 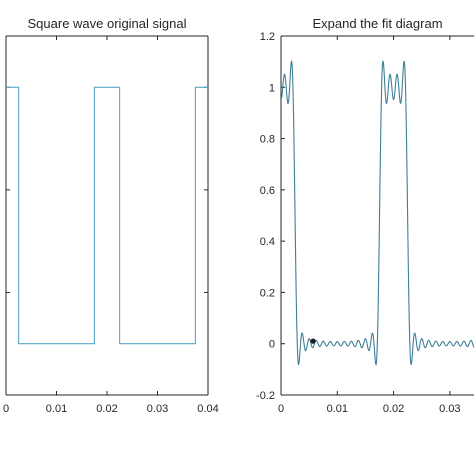 I want to click on left-x-tick-label: 0.04, so click(x=207, y=409).